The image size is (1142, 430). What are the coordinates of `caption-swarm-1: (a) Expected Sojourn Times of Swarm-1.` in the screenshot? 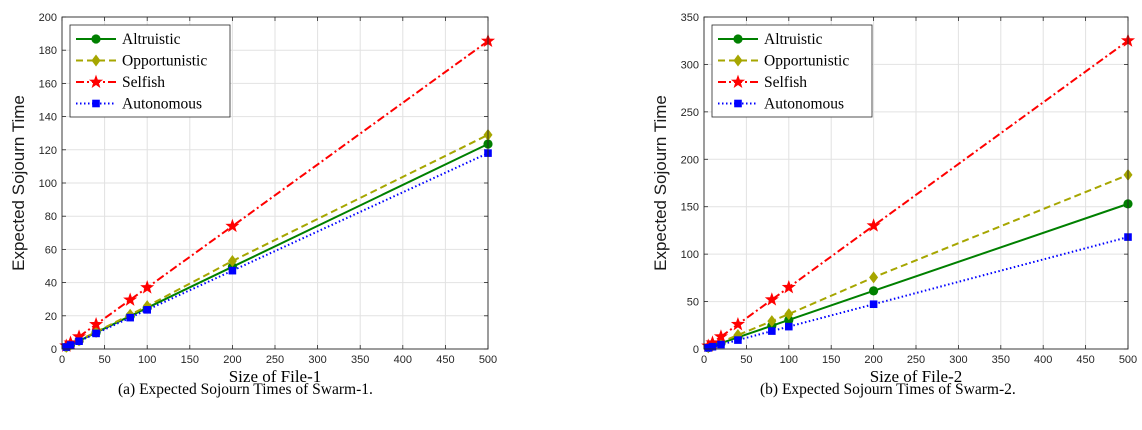 It's located at (245, 389).